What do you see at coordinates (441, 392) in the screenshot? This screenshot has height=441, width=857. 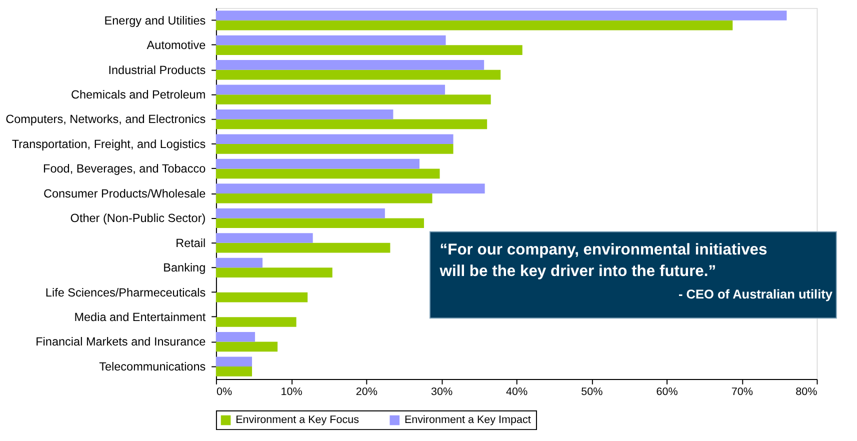 I see `x-tick-label: 30%` at bounding box center [441, 392].